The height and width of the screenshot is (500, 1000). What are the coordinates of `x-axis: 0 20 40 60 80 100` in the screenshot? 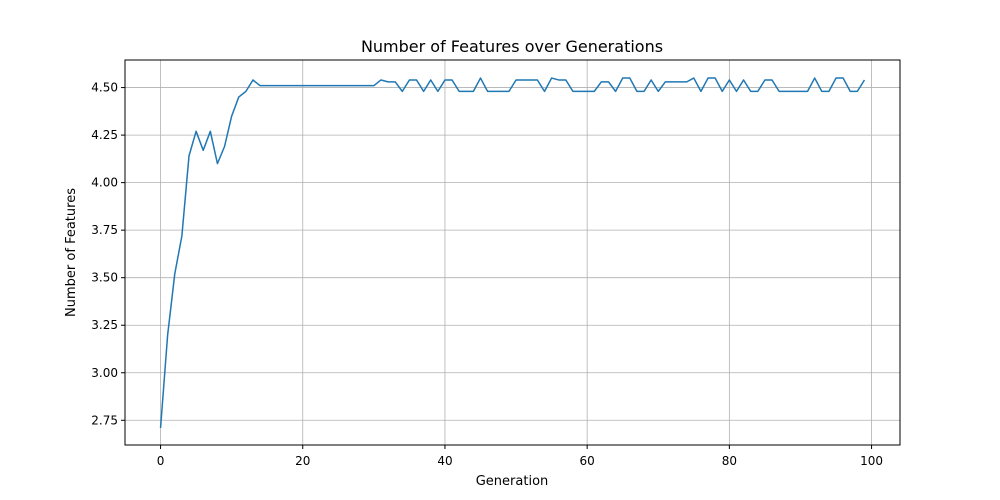 It's located at (520, 456).